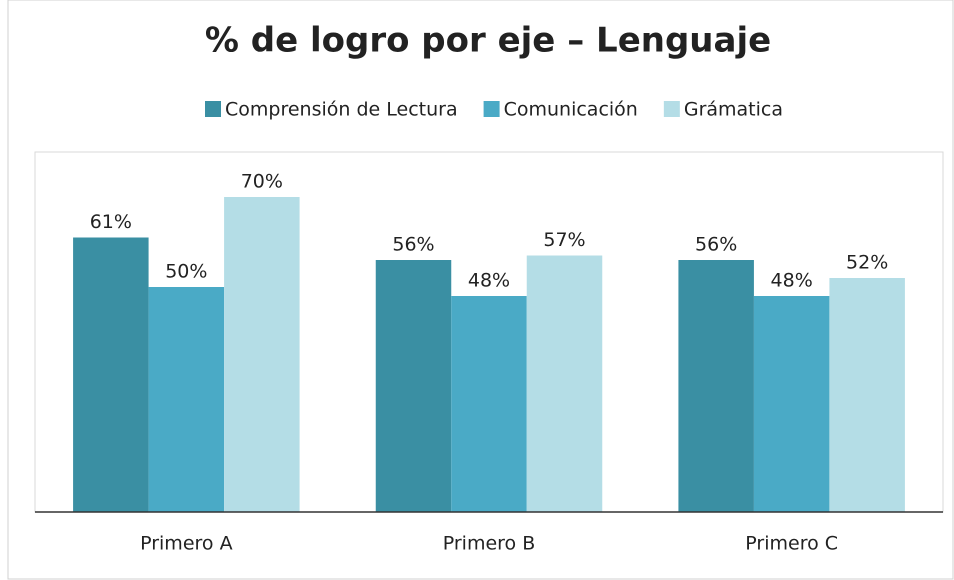 The image size is (954, 580). I want to click on chart-title: % de logro por eje – Lenguaje, so click(488, 41).